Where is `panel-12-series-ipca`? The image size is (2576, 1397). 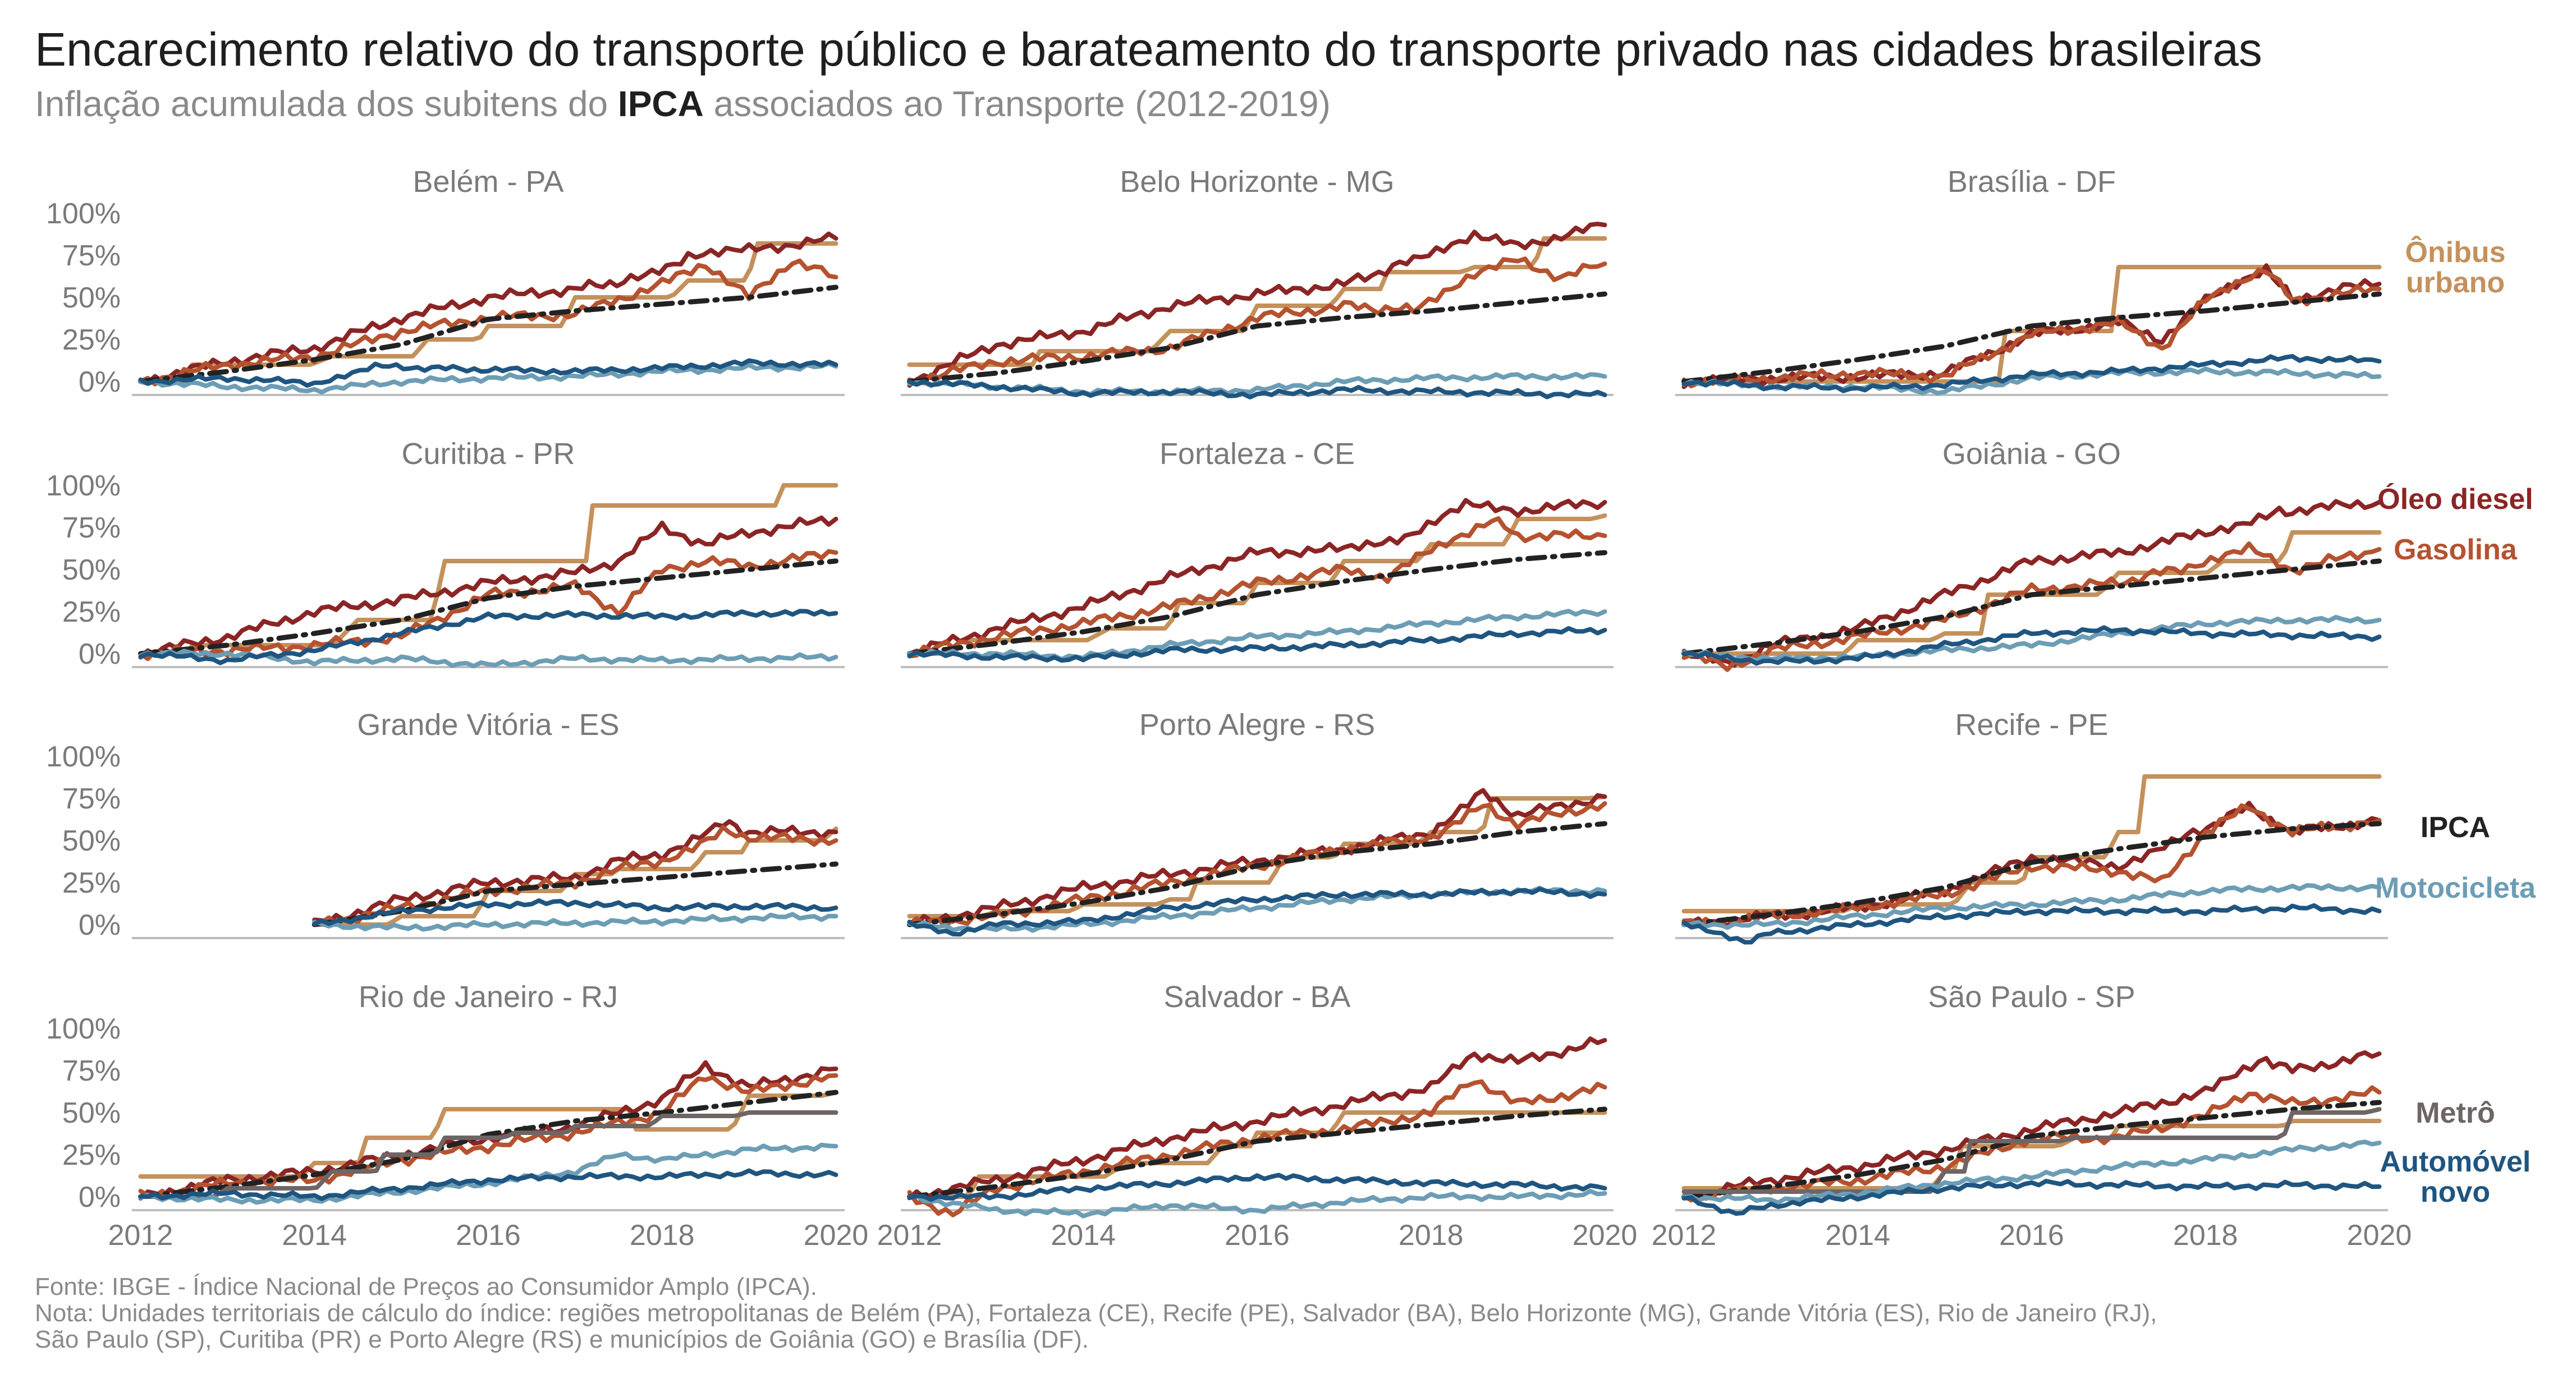
panel-12-series-ipca is located at coordinates (2031, 1150).